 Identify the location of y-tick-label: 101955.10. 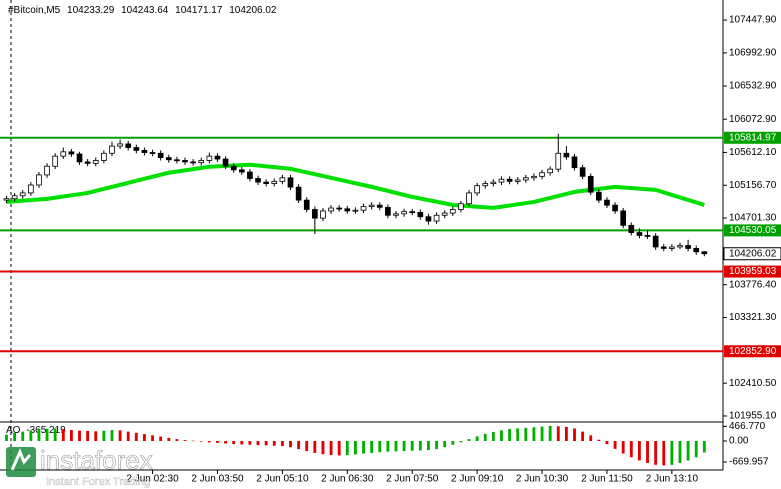
(753, 416).